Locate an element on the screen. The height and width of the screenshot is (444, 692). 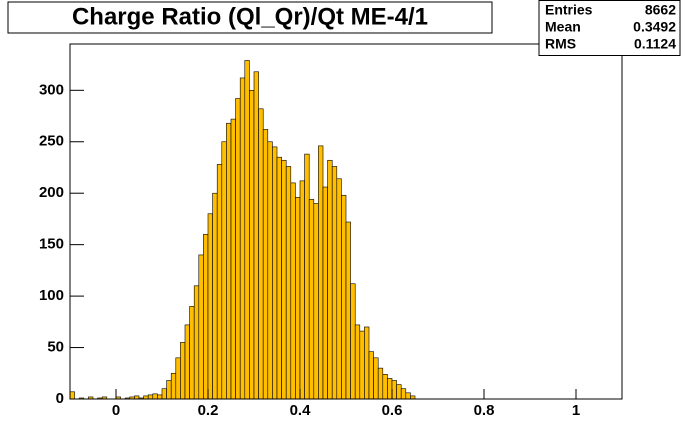
stat-label: Mean is located at coordinates (563, 27).